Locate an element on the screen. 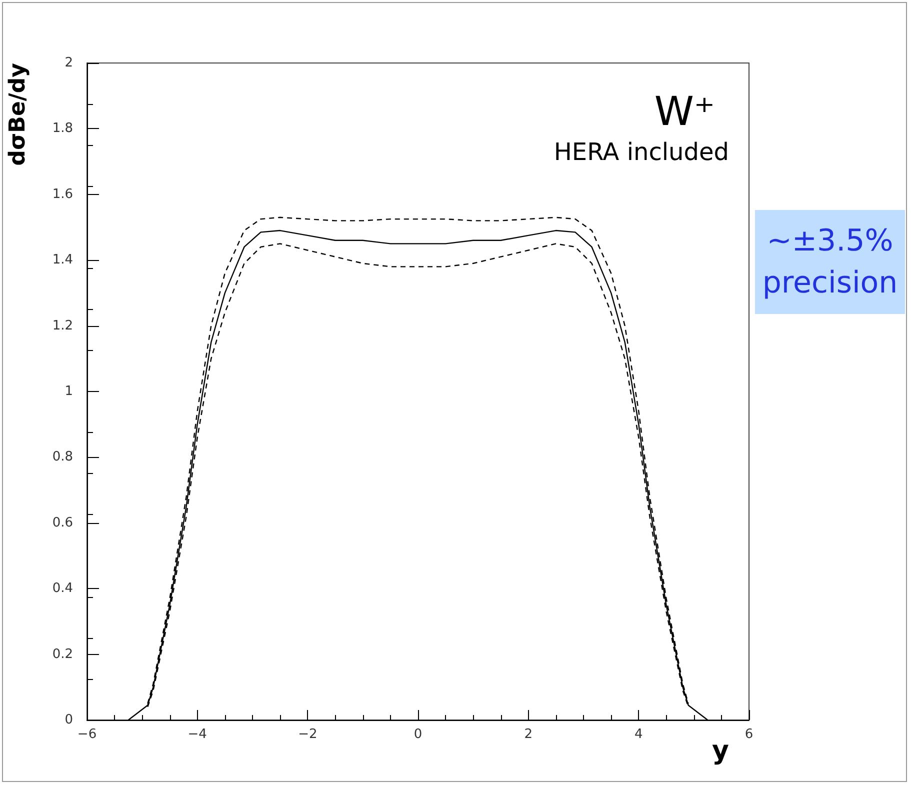 The width and height of the screenshot is (911, 786). y-tick-label: 0.8 is located at coordinates (62, 457).